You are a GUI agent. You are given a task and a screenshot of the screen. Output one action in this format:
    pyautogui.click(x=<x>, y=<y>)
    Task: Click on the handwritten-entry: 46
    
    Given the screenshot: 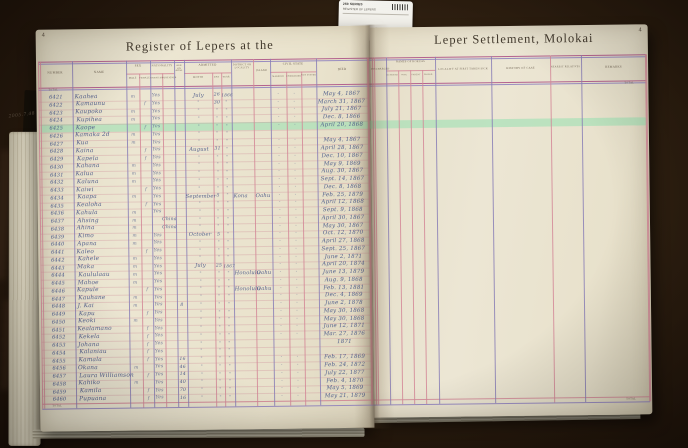 What is the action you would take?
    pyautogui.click(x=182, y=367)
    